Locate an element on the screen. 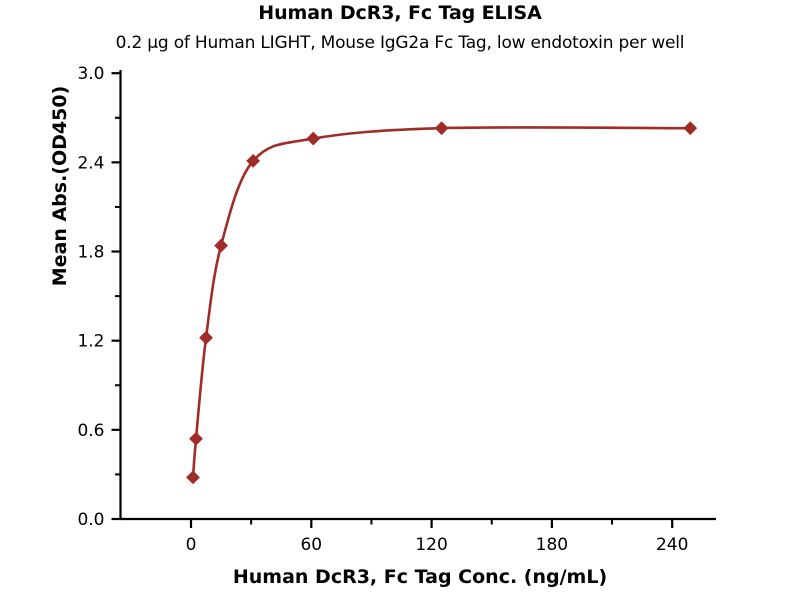  x-axis-tick-label: 180 is located at coordinates (552, 545).